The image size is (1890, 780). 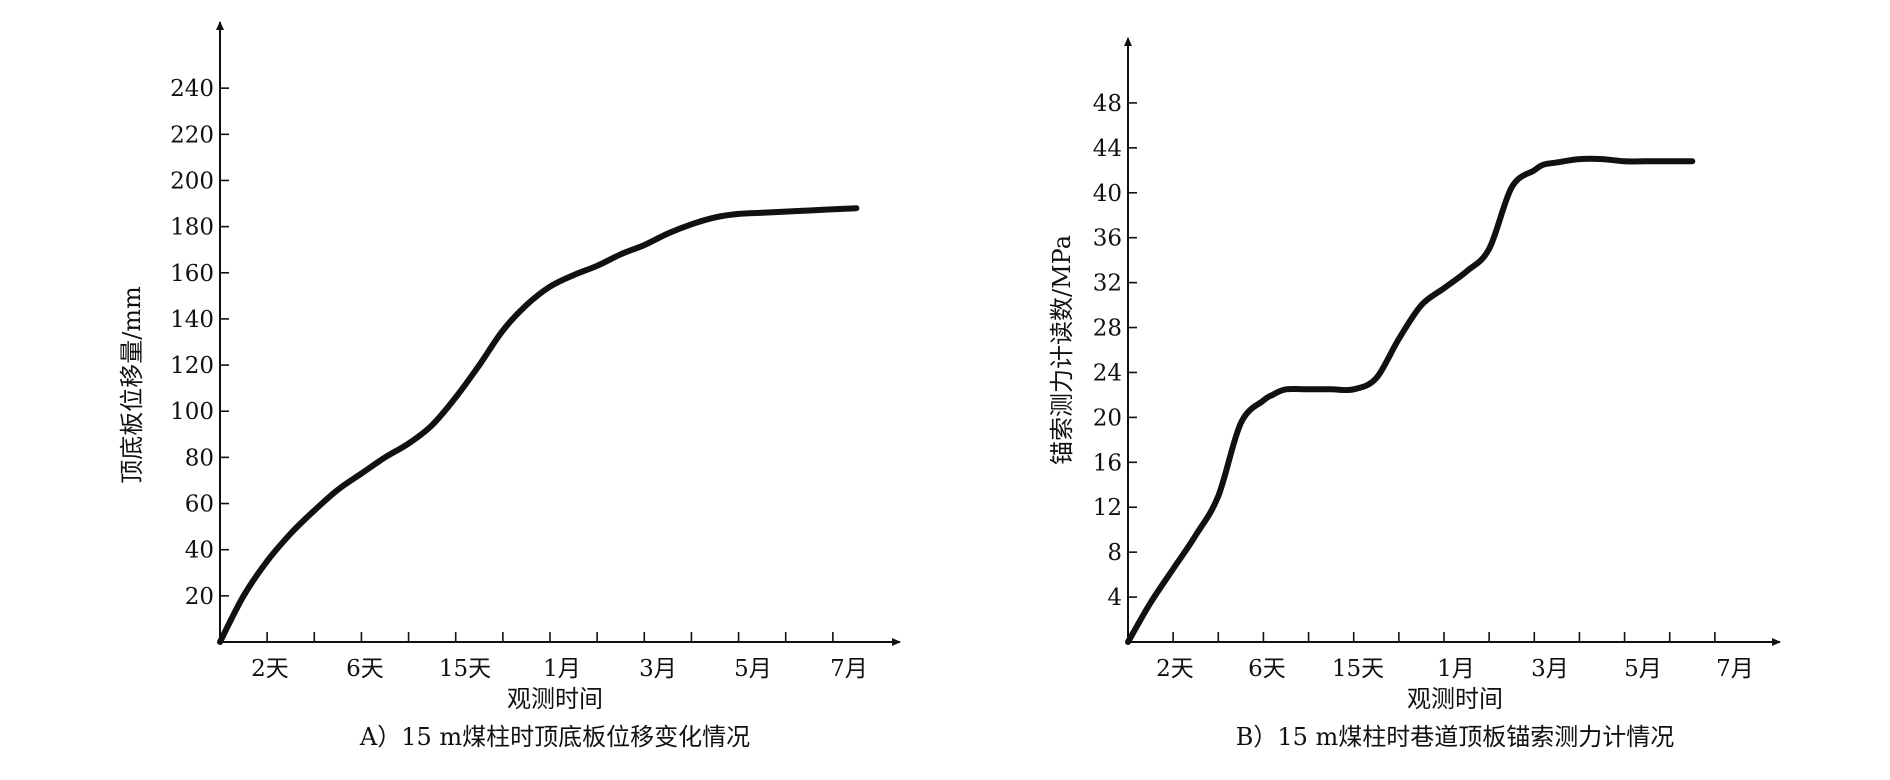 What do you see at coordinates (192, 274) in the screenshot?
I see `y-tick-label: 160` at bounding box center [192, 274].